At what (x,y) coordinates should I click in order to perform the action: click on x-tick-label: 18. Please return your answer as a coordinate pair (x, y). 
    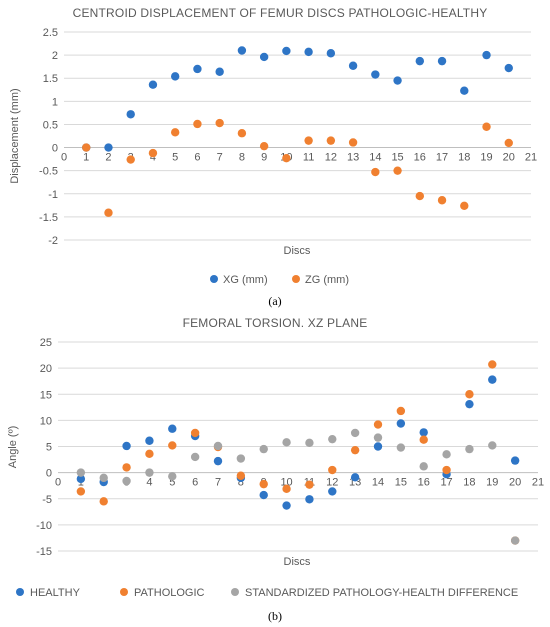
    Looking at the image, I should click on (464, 158).